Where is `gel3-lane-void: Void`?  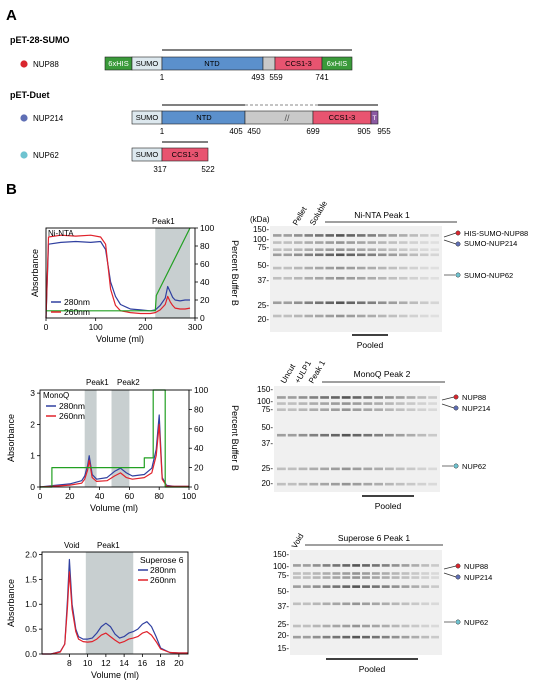
gel3-lane-void: Void is located at coordinates (298, 541).